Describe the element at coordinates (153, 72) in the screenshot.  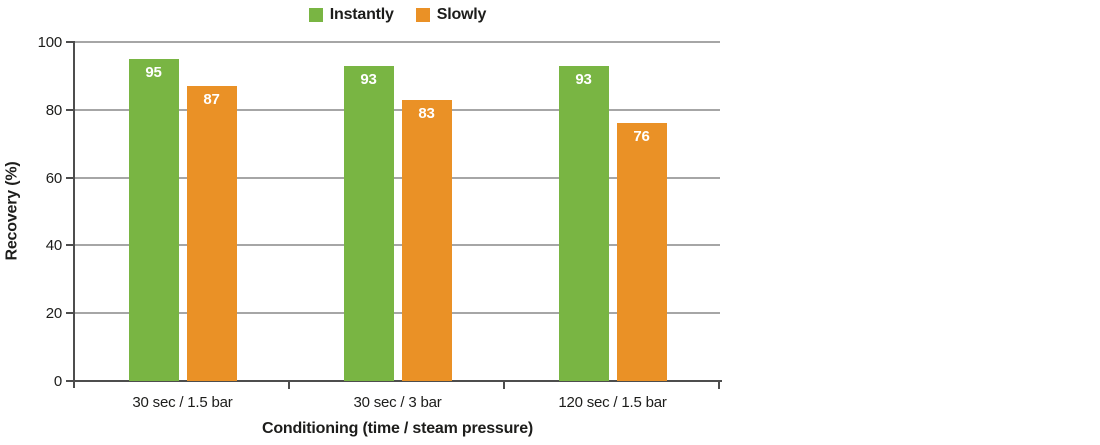
I see `bar-value-label: 95` at that location.